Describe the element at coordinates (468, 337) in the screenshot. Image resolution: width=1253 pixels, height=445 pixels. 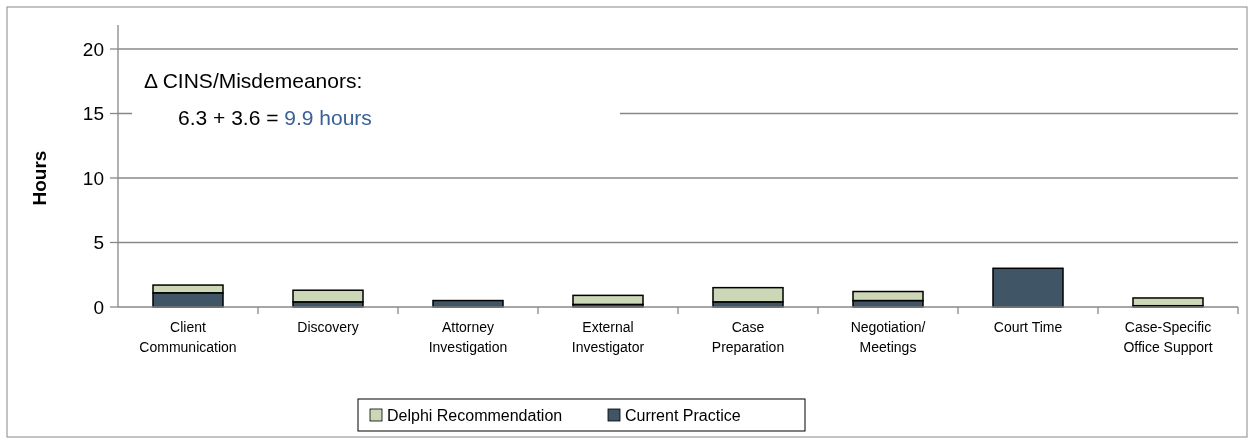
I see `x-tick-label: Attorney Investigation` at that location.